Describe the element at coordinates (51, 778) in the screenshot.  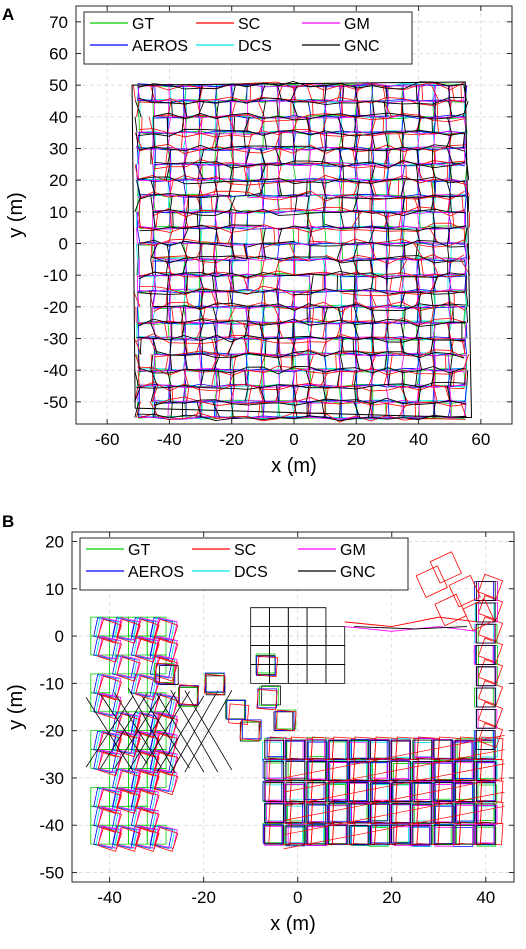
I see `y-tick-label: -30` at that location.